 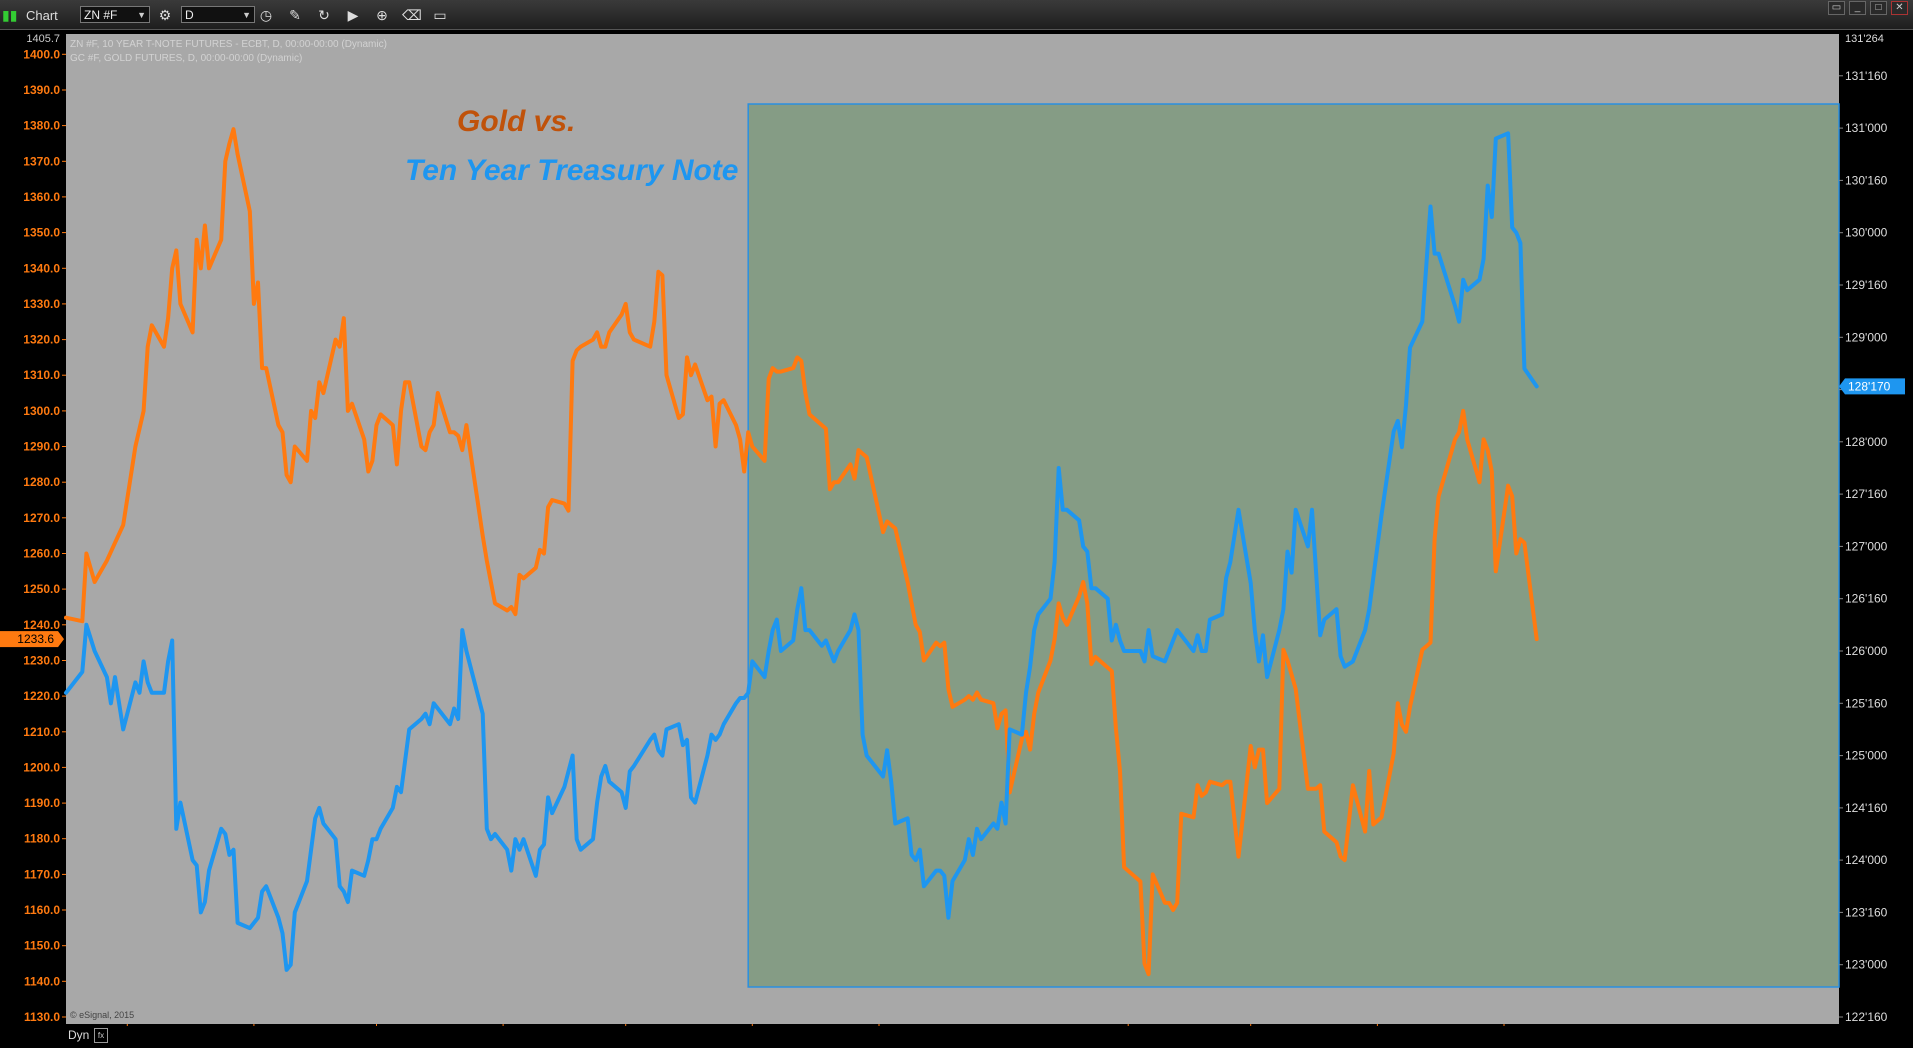 What do you see at coordinates (1836, 8) in the screenshot?
I see `restore-icon: ▭` at bounding box center [1836, 8].